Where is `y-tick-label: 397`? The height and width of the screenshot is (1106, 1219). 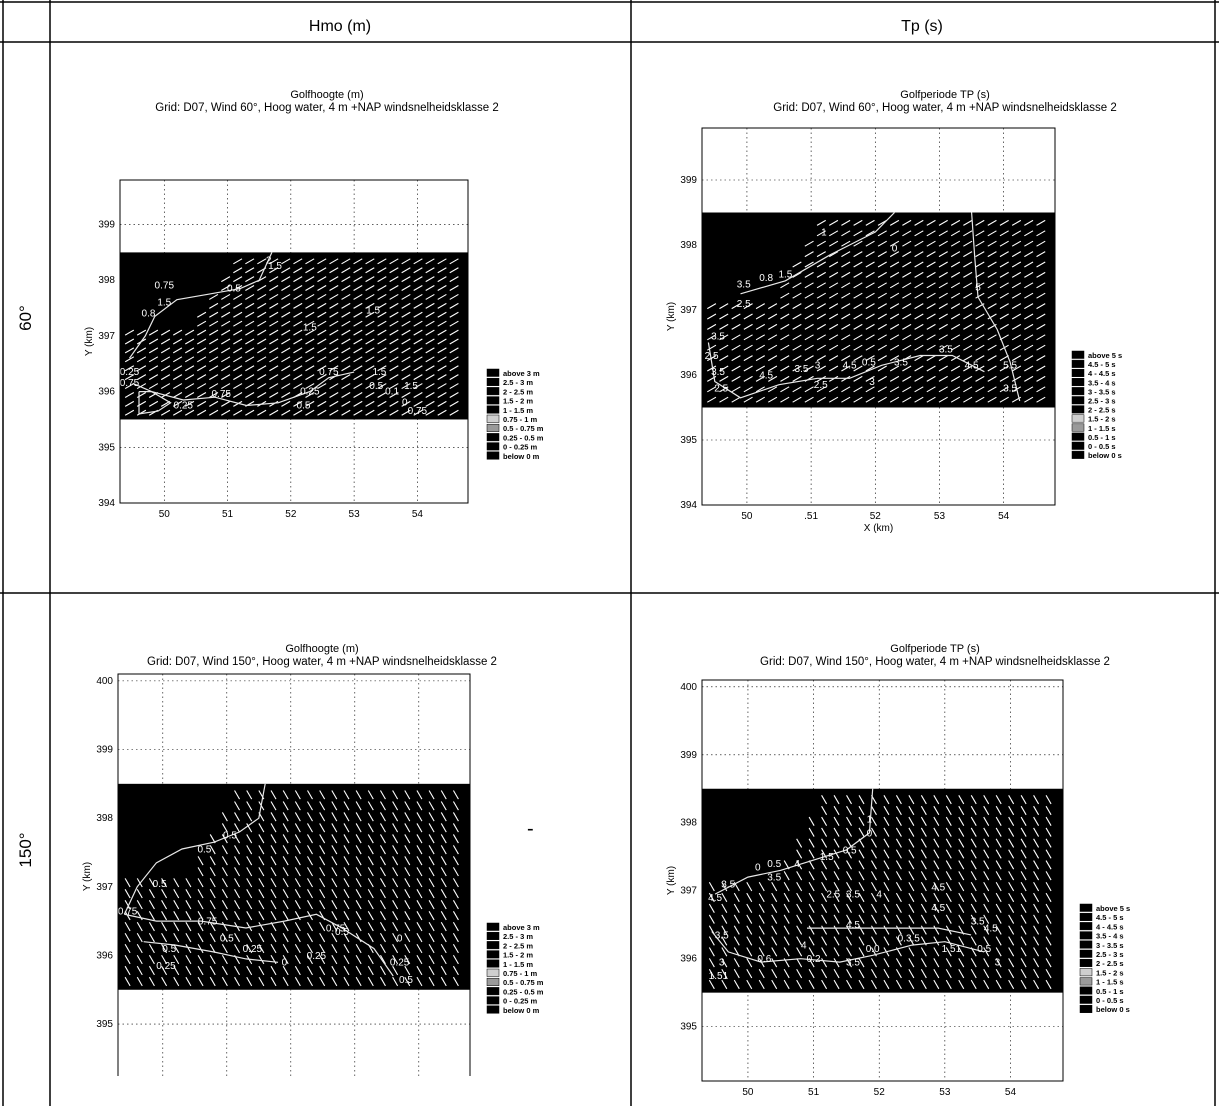 y-tick-label: 397 is located at coordinates (688, 891).